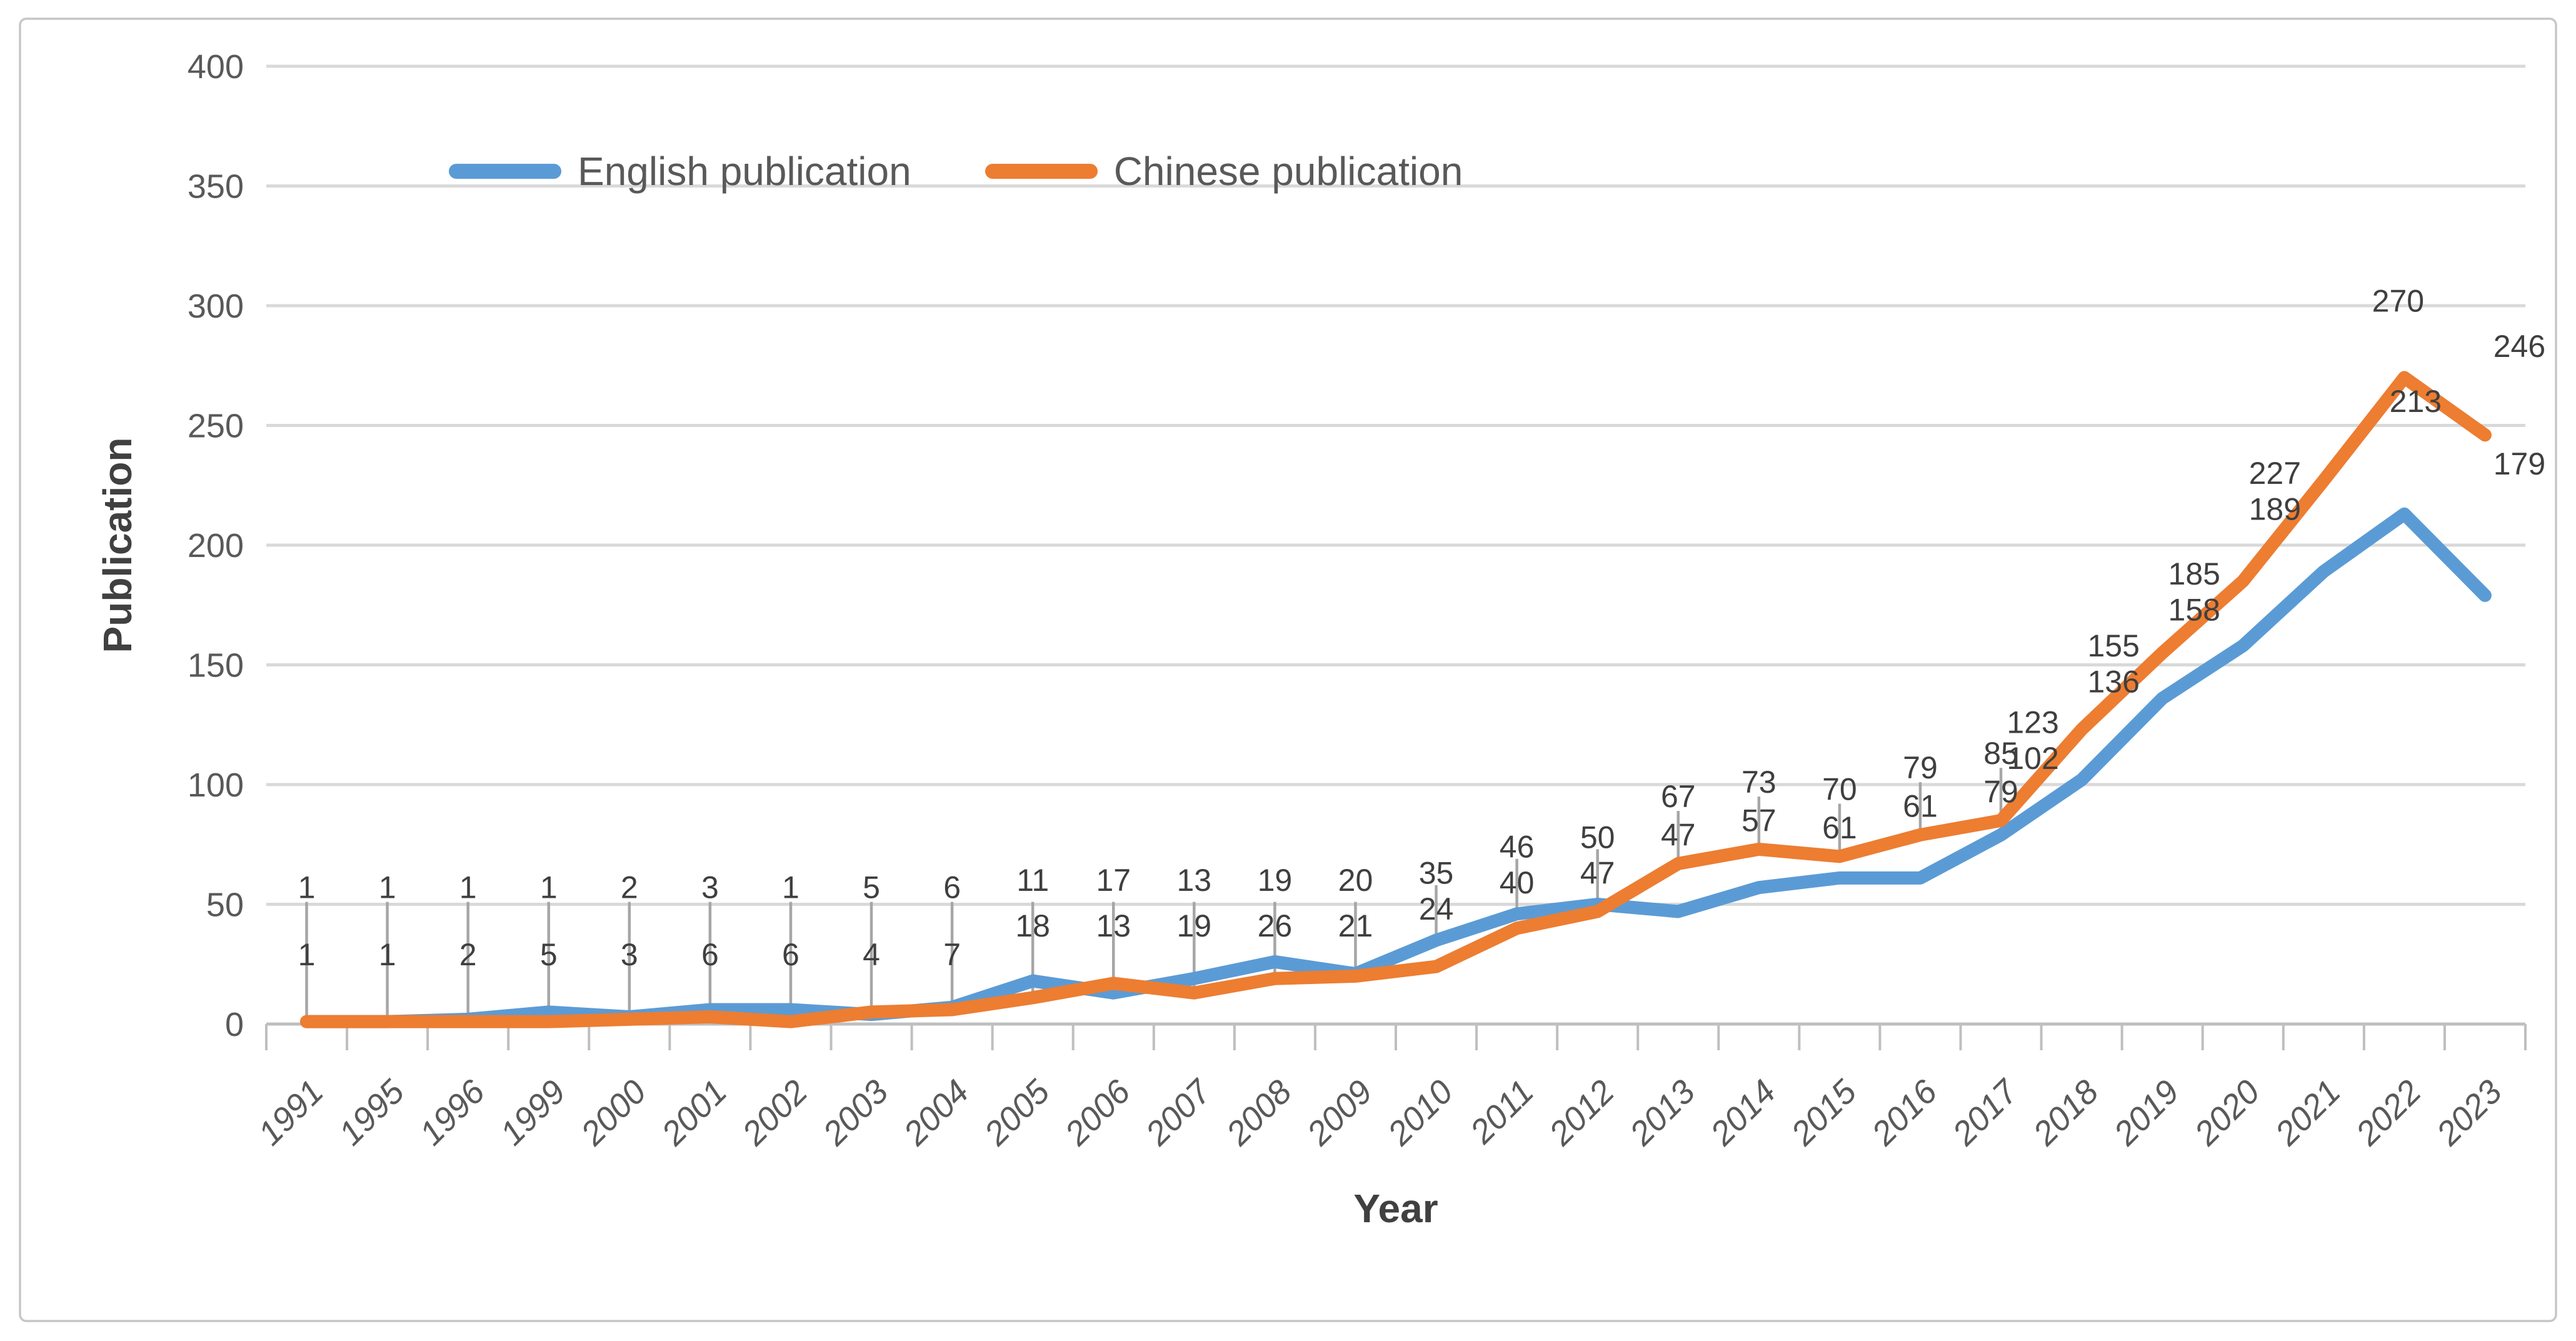  I want to click on data-label-english: 1, so click(307, 954).